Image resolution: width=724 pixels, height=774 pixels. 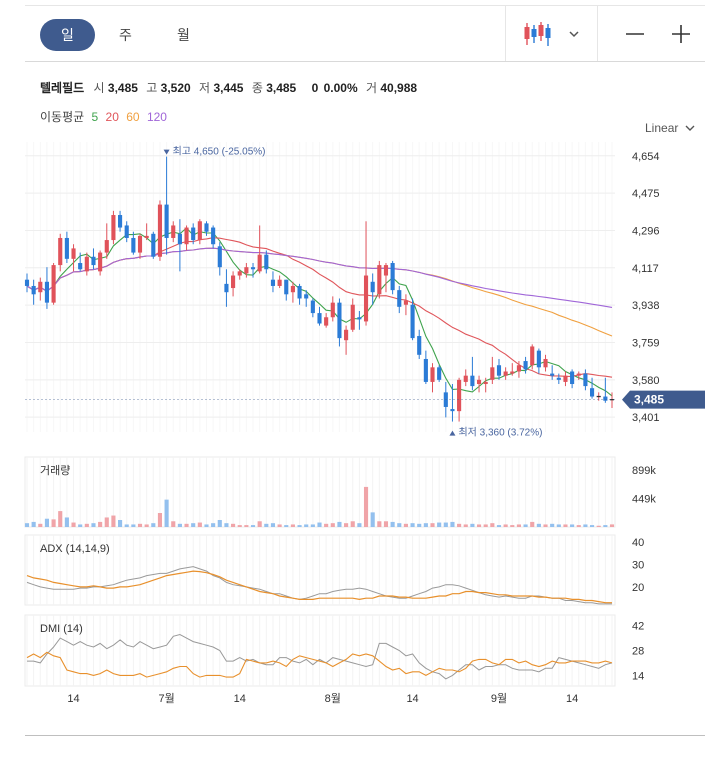 What do you see at coordinates (371, 88) in the screenshot?
I see `volume-label: 거` at bounding box center [371, 88].